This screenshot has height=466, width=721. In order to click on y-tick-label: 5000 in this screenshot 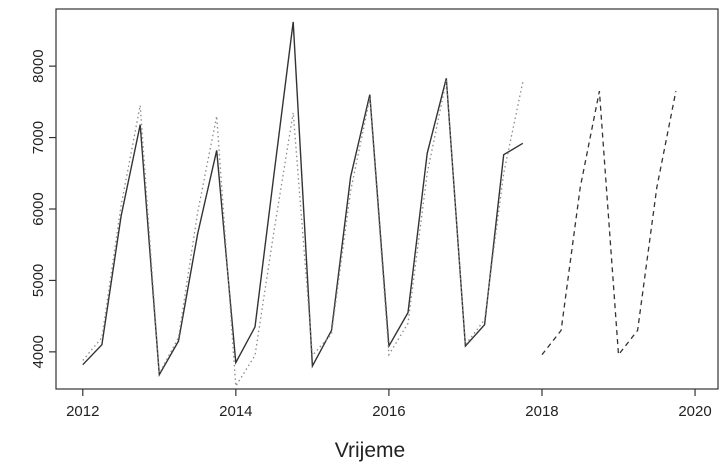, I will do `click(38, 280)`.